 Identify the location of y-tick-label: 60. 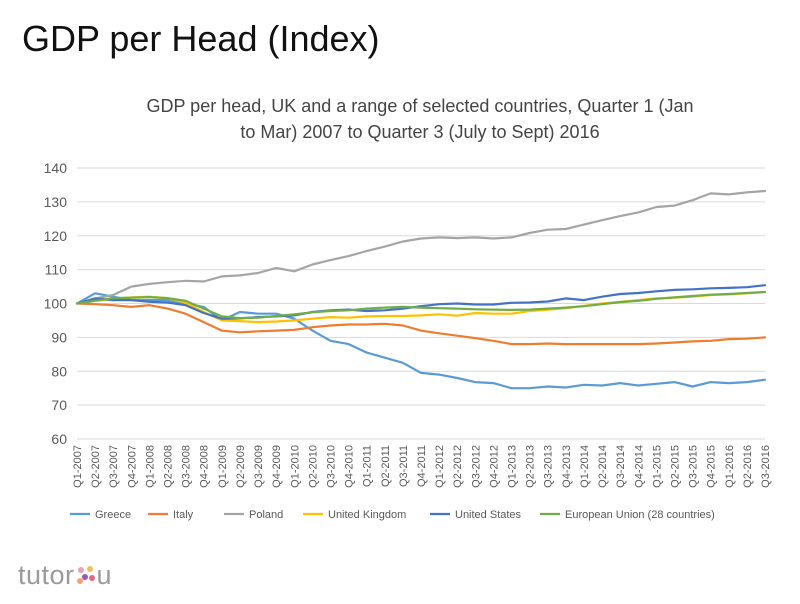
(59, 439).